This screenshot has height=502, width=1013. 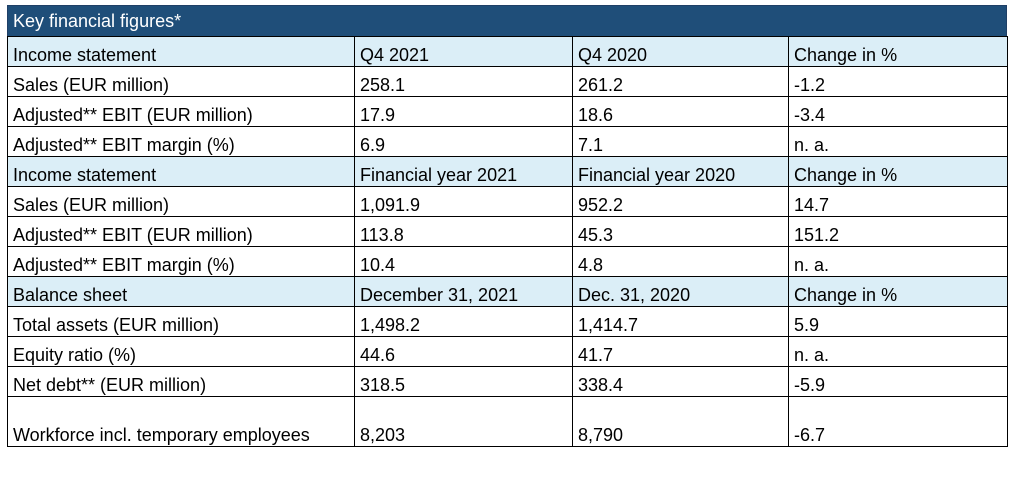 What do you see at coordinates (463, 261) in the screenshot?
I see `table-cell: 10.4` at bounding box center [463, 261].